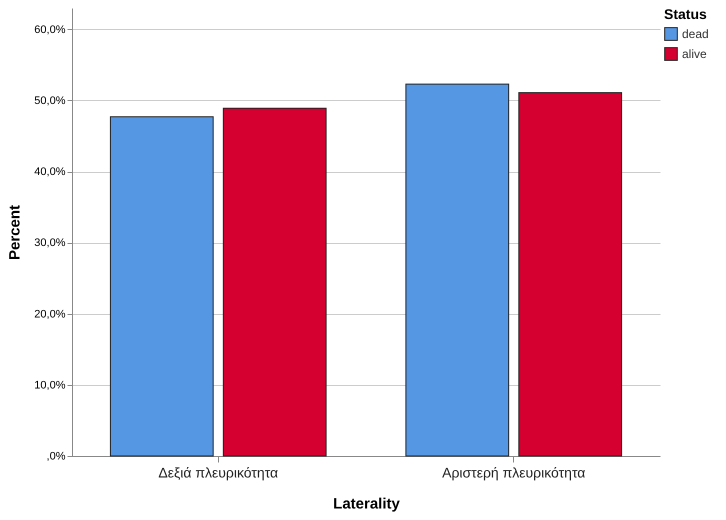  Describe the element at coordinates (218, 472) in the screenshot. I see `x-tick-label: Δεξιά πλευρικότητα` at that location.